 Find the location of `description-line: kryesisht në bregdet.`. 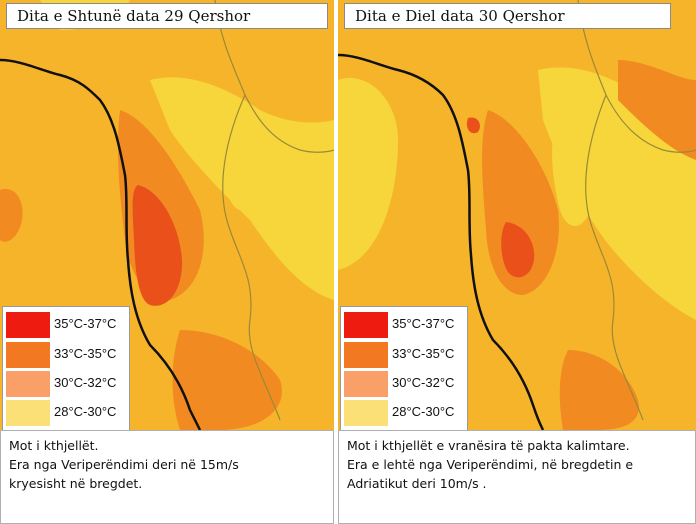

description-line: kryesisht në bregdet. is located at coordinates (76, 483).